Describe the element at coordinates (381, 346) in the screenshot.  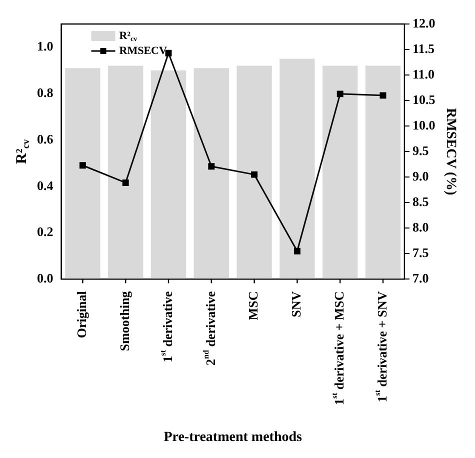
I see `x-tick-label: 1st derivative + SNV` at that location.